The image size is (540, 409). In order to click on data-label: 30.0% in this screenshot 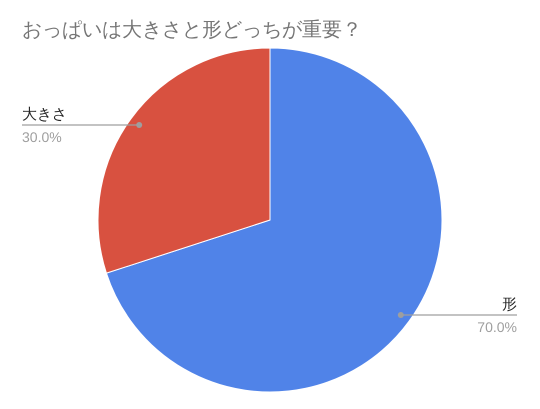, I will do `click(42, 136)`.